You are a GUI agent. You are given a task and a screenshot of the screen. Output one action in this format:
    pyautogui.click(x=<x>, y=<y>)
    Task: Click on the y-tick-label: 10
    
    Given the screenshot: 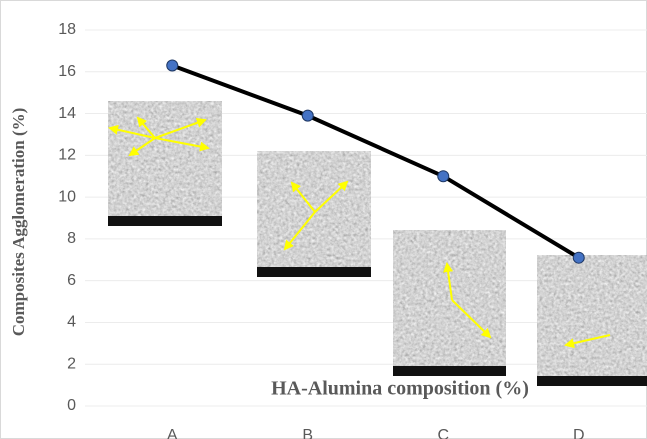 What is the action you would take?
    pyautogui.click(x=67, y=196)
    